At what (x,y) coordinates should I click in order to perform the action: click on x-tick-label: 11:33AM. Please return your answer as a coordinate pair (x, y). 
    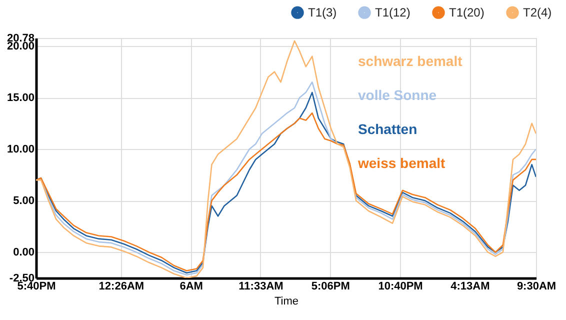
    Looking at the image, I should click on (261, 286).